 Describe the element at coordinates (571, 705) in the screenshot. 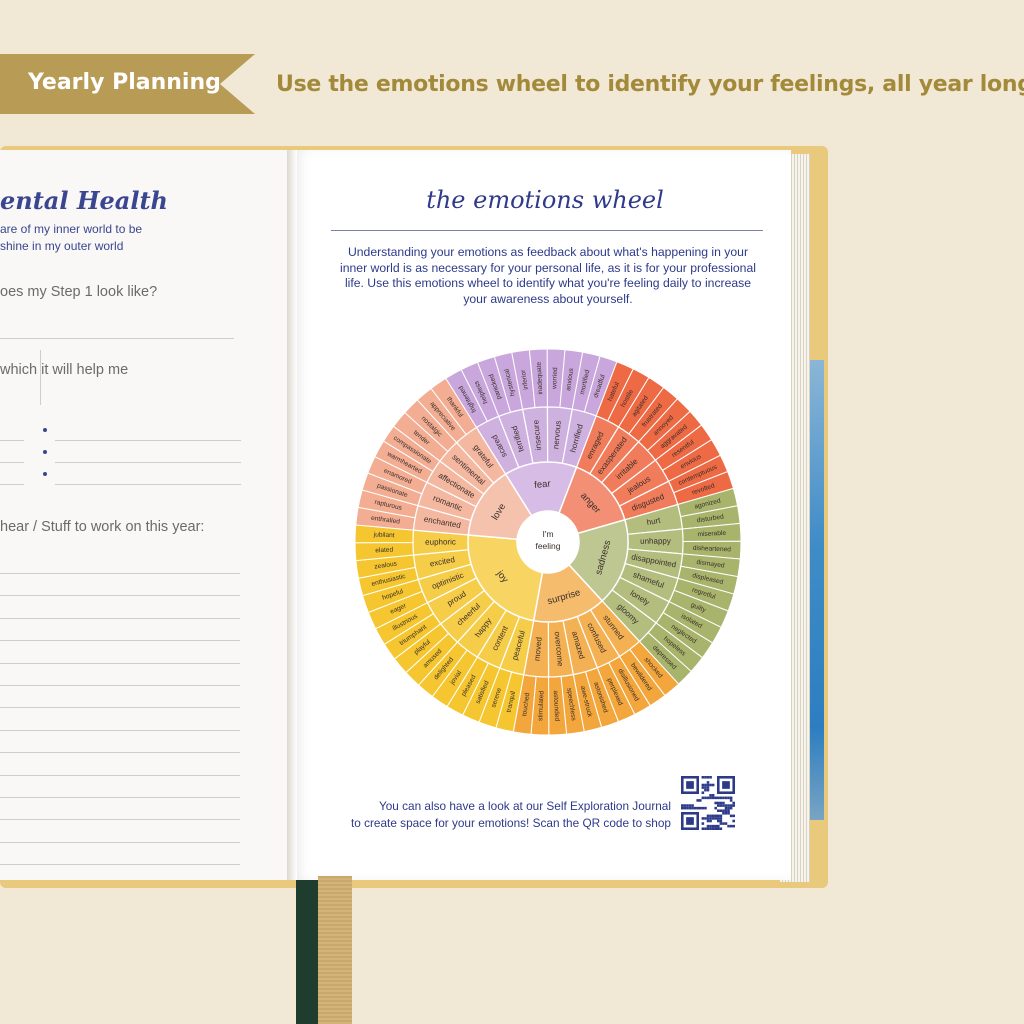

I see `wheel-outer-label: speechless` at that location.